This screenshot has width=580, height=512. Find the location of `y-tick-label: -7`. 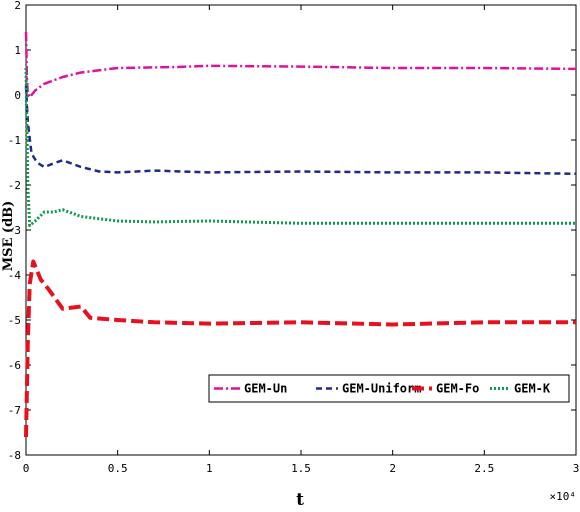

y-tick-label: -7 is located at coordinates (14, 410).